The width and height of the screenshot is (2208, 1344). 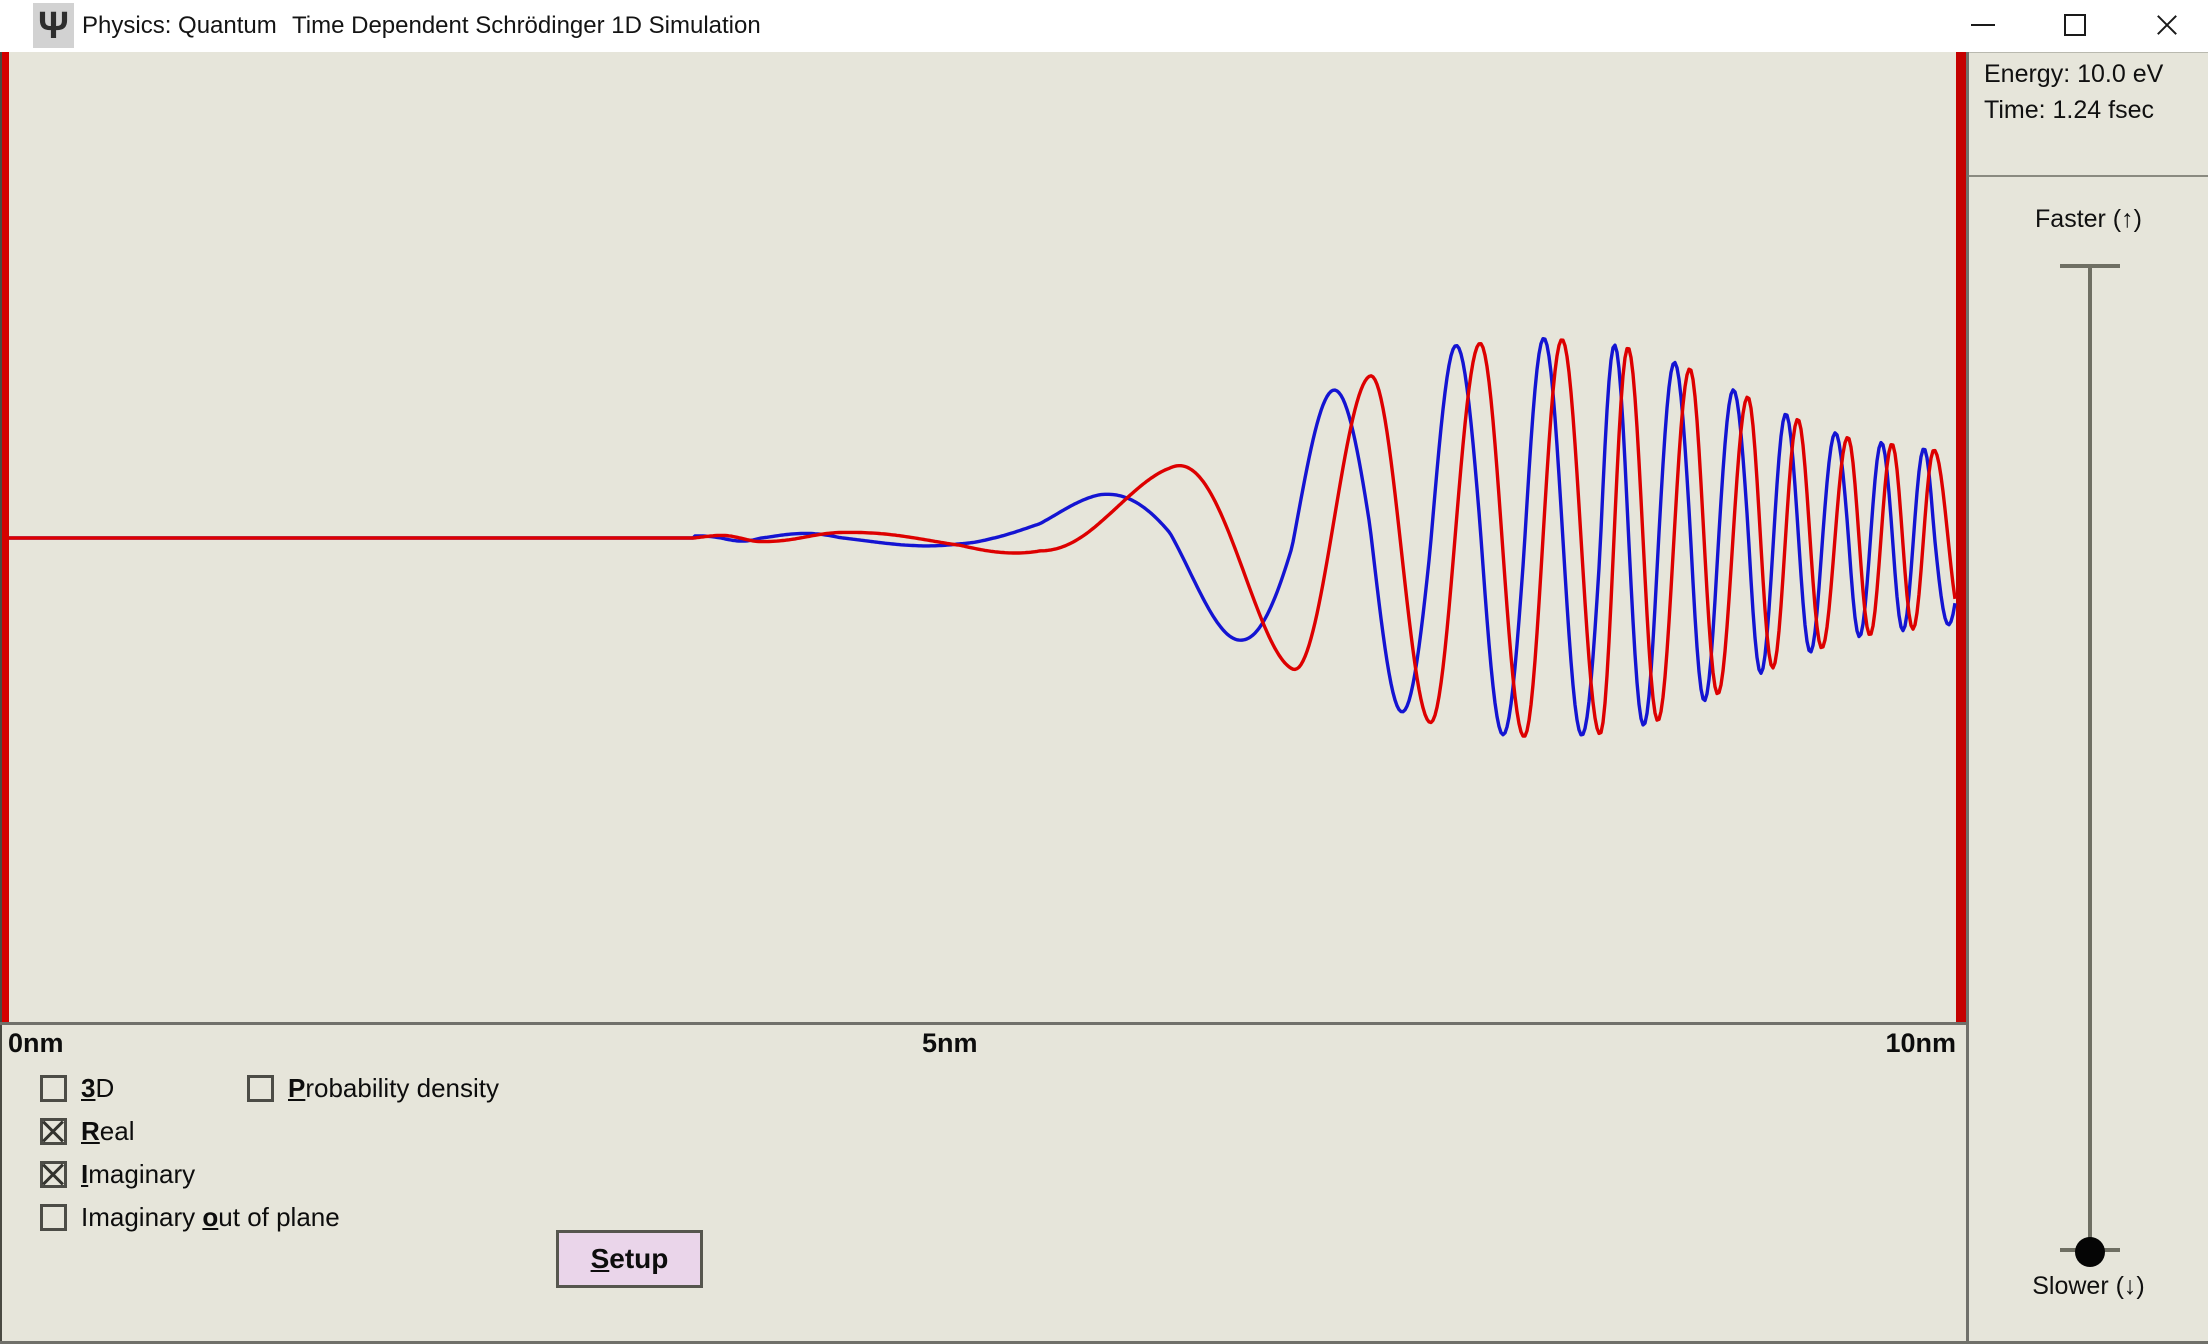 I want to click on speed-slider-knob, so click(x=2090, y=1252).